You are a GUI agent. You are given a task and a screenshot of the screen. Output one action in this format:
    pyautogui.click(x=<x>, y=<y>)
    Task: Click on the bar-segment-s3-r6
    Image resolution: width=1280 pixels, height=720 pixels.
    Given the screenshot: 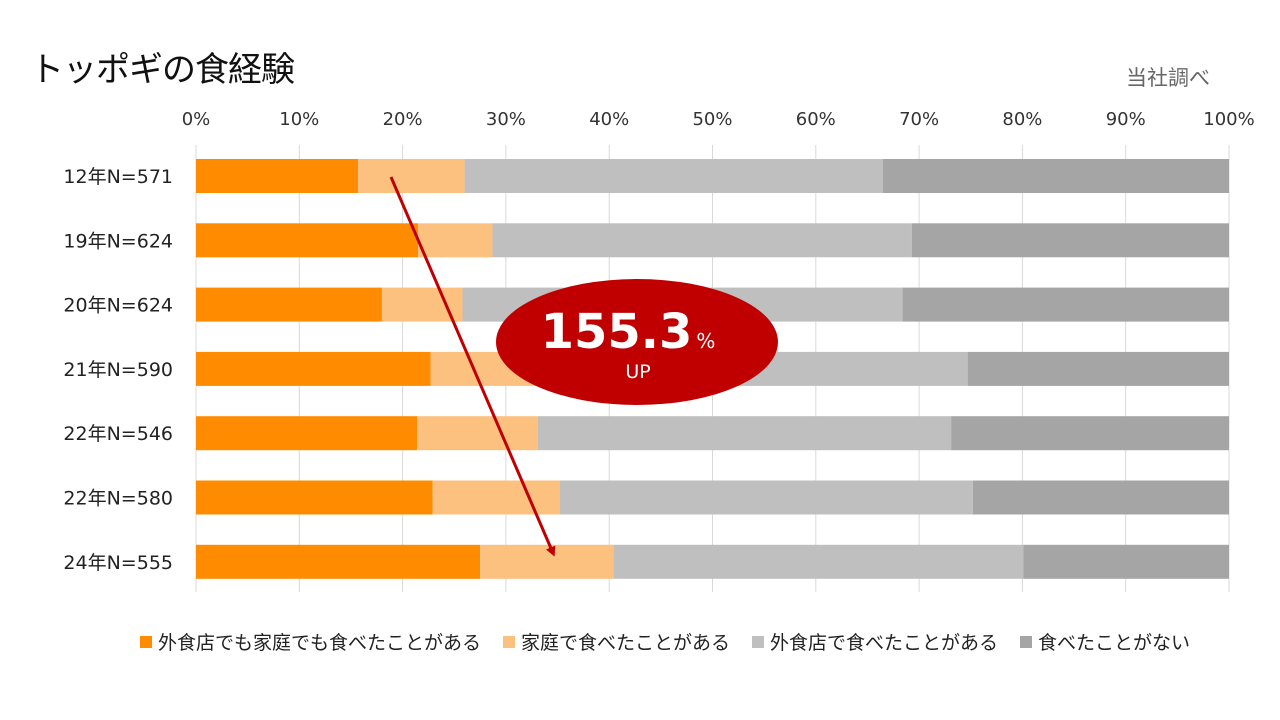 What is the action you would take?
    pyautogui.click(x=1126, y=561)
    